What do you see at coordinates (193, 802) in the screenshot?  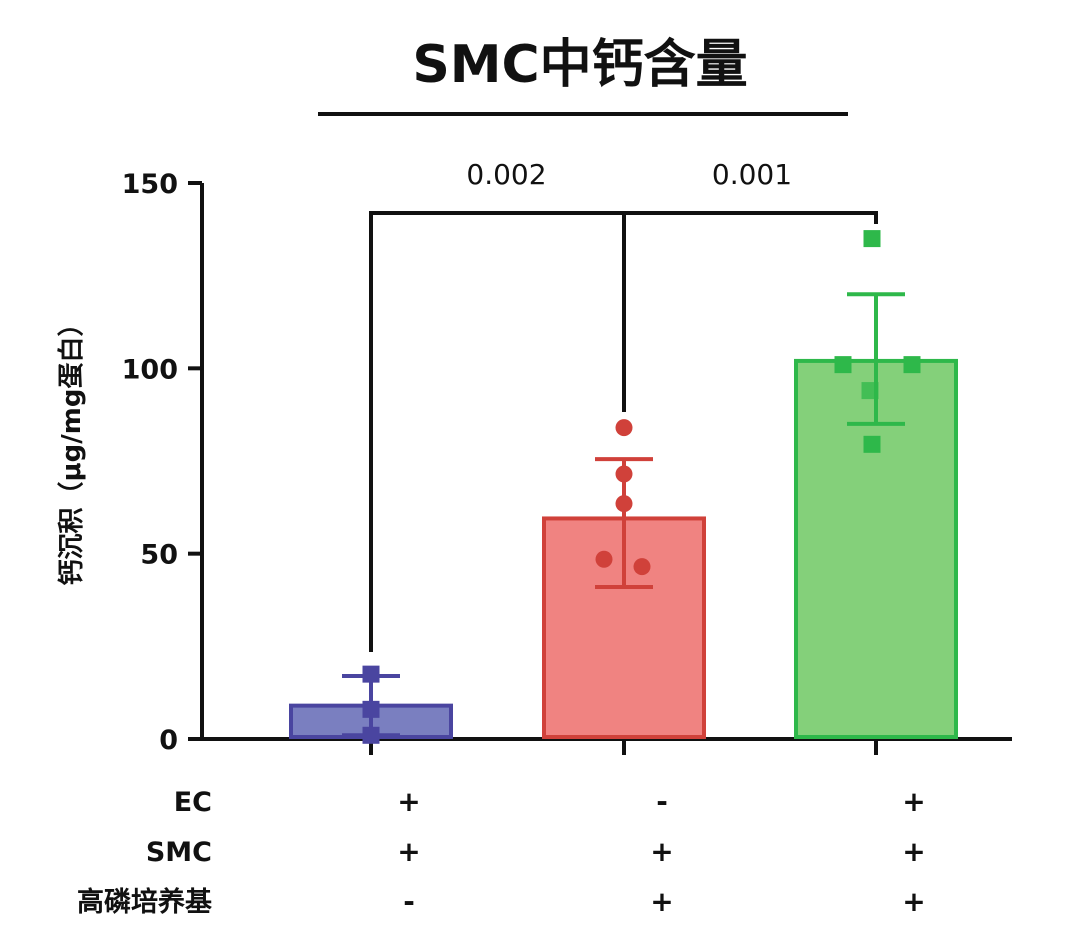 I see `condition-row-label: EC` at bounding box center [193, 802].